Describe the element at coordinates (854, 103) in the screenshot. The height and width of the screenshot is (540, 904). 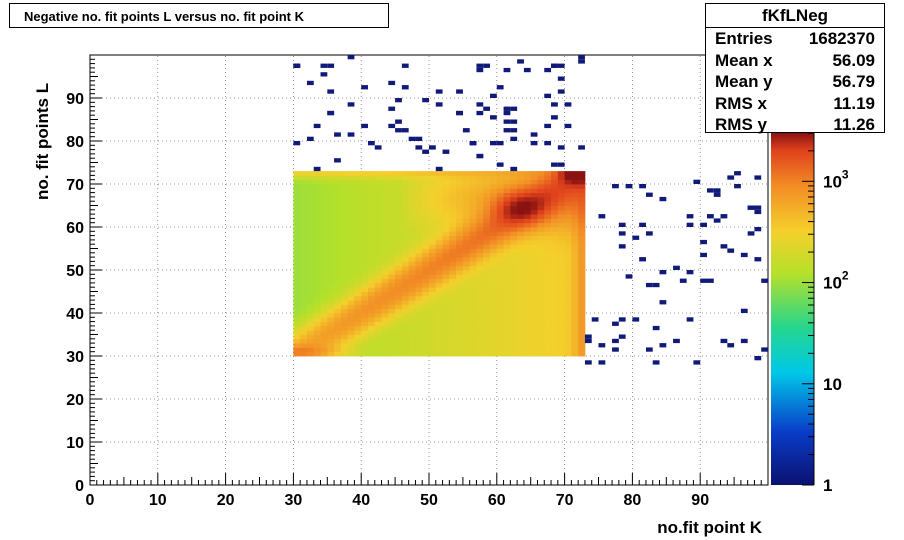
I see `stats-value: 11.19` at that location.